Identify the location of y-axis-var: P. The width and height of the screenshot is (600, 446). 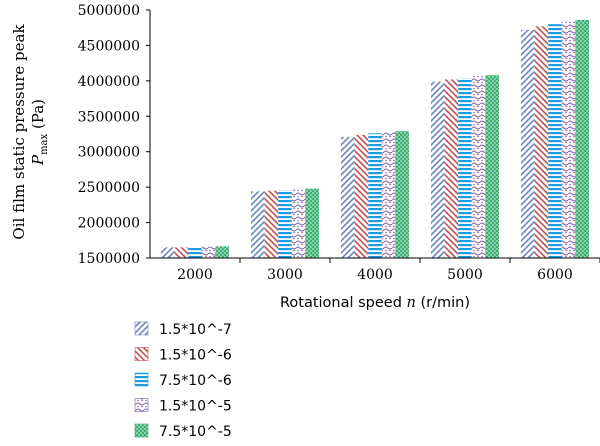
(38, 160).